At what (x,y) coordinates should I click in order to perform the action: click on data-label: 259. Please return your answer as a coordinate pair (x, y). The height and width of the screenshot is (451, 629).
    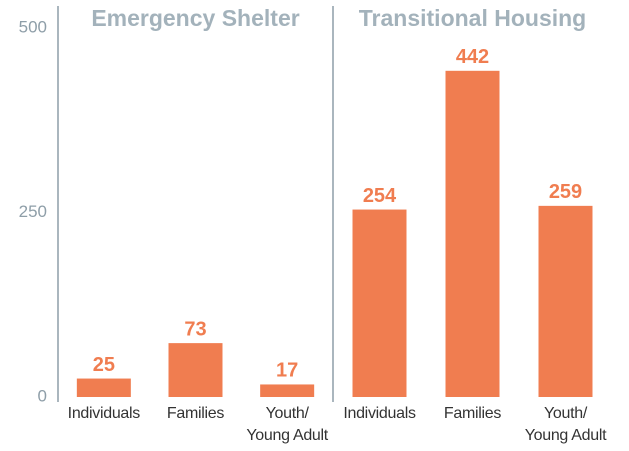
    Looking at the image, I should click on (565, 192).